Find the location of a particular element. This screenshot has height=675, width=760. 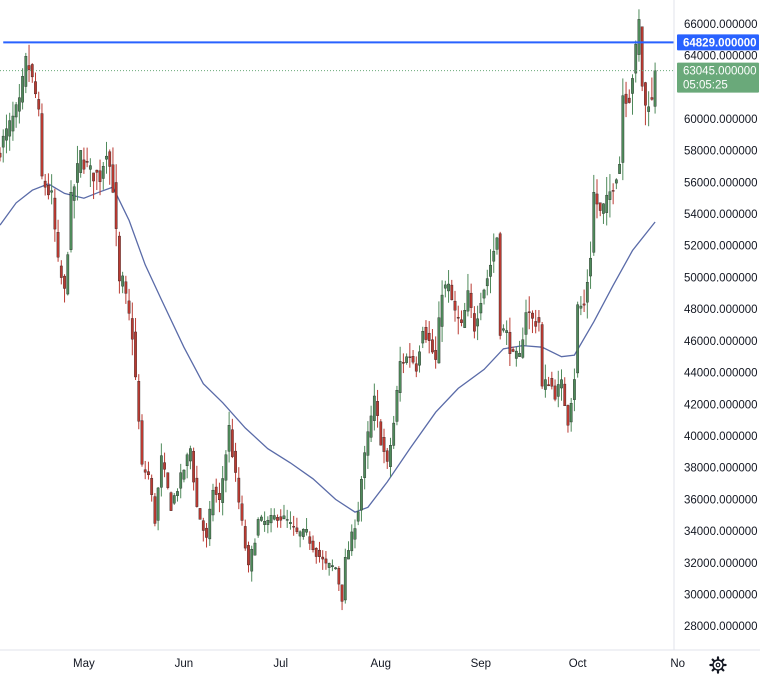

time-tick-label: Oct is located at coordinates (578, 664).